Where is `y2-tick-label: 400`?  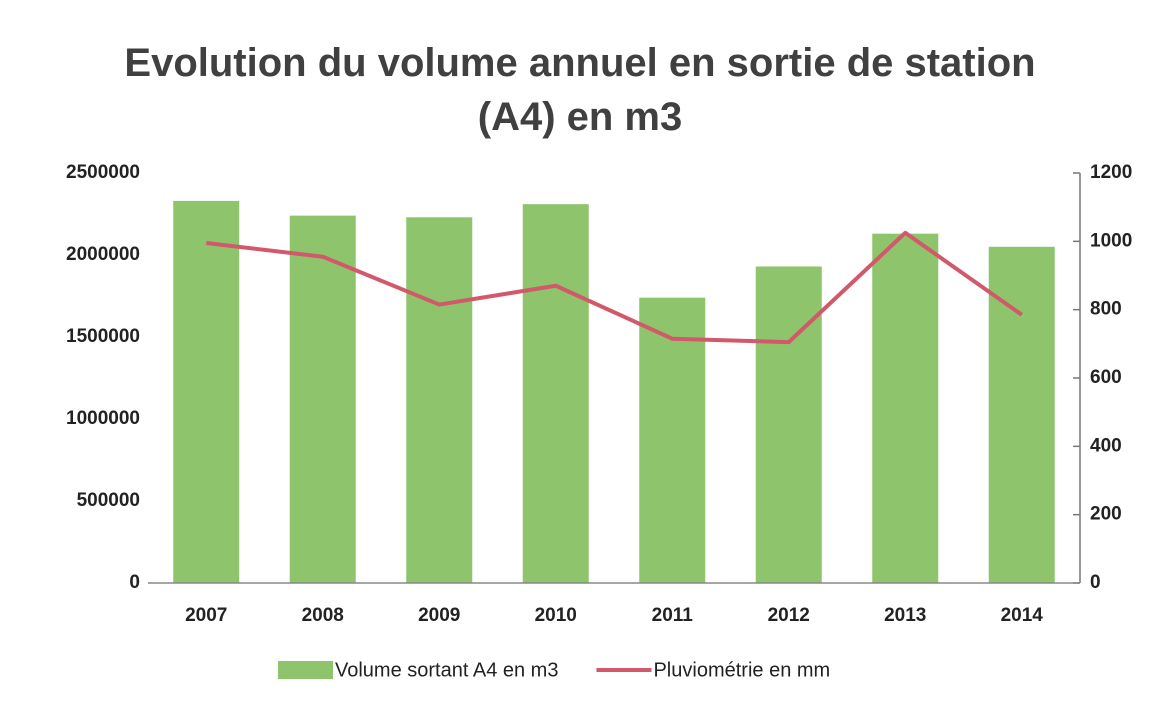 y2-tick-label: 400 is located at coordinates (1106, 445).